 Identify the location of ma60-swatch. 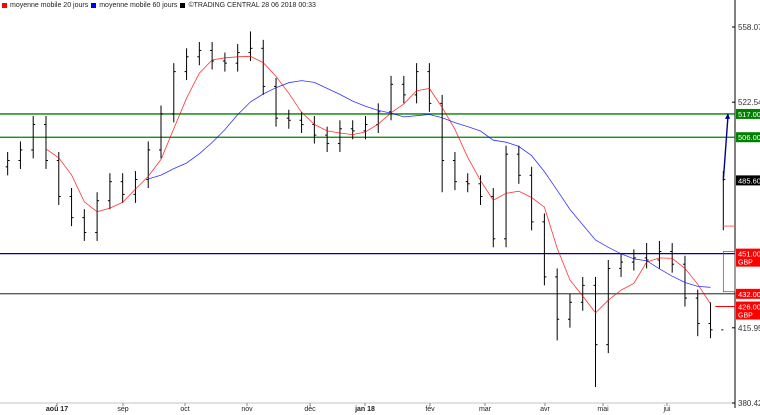
(94, 5).